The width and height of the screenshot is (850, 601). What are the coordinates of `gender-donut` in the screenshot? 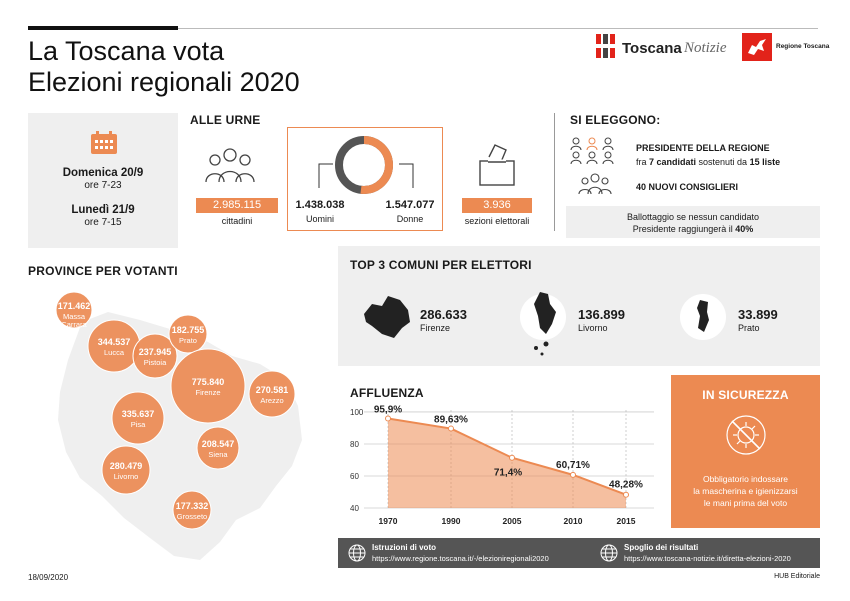 It's located at (364, 165).